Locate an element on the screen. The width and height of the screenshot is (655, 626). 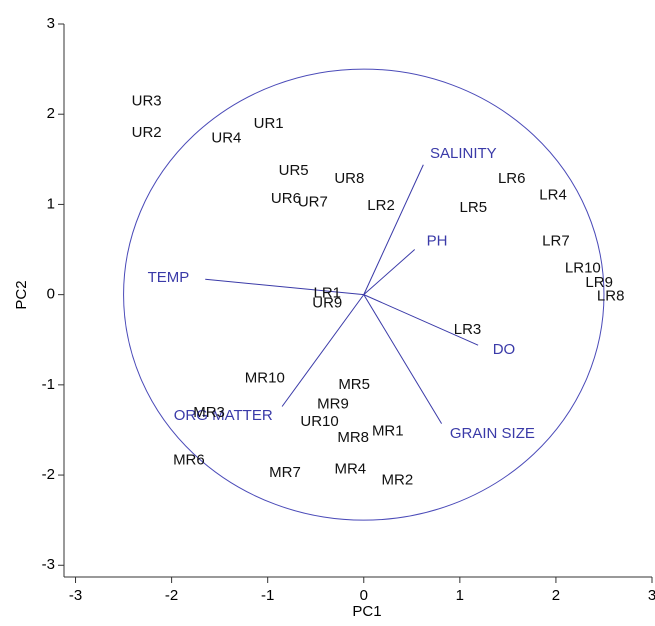
y-tick-label: 2 is located at coordinates (51, 113).